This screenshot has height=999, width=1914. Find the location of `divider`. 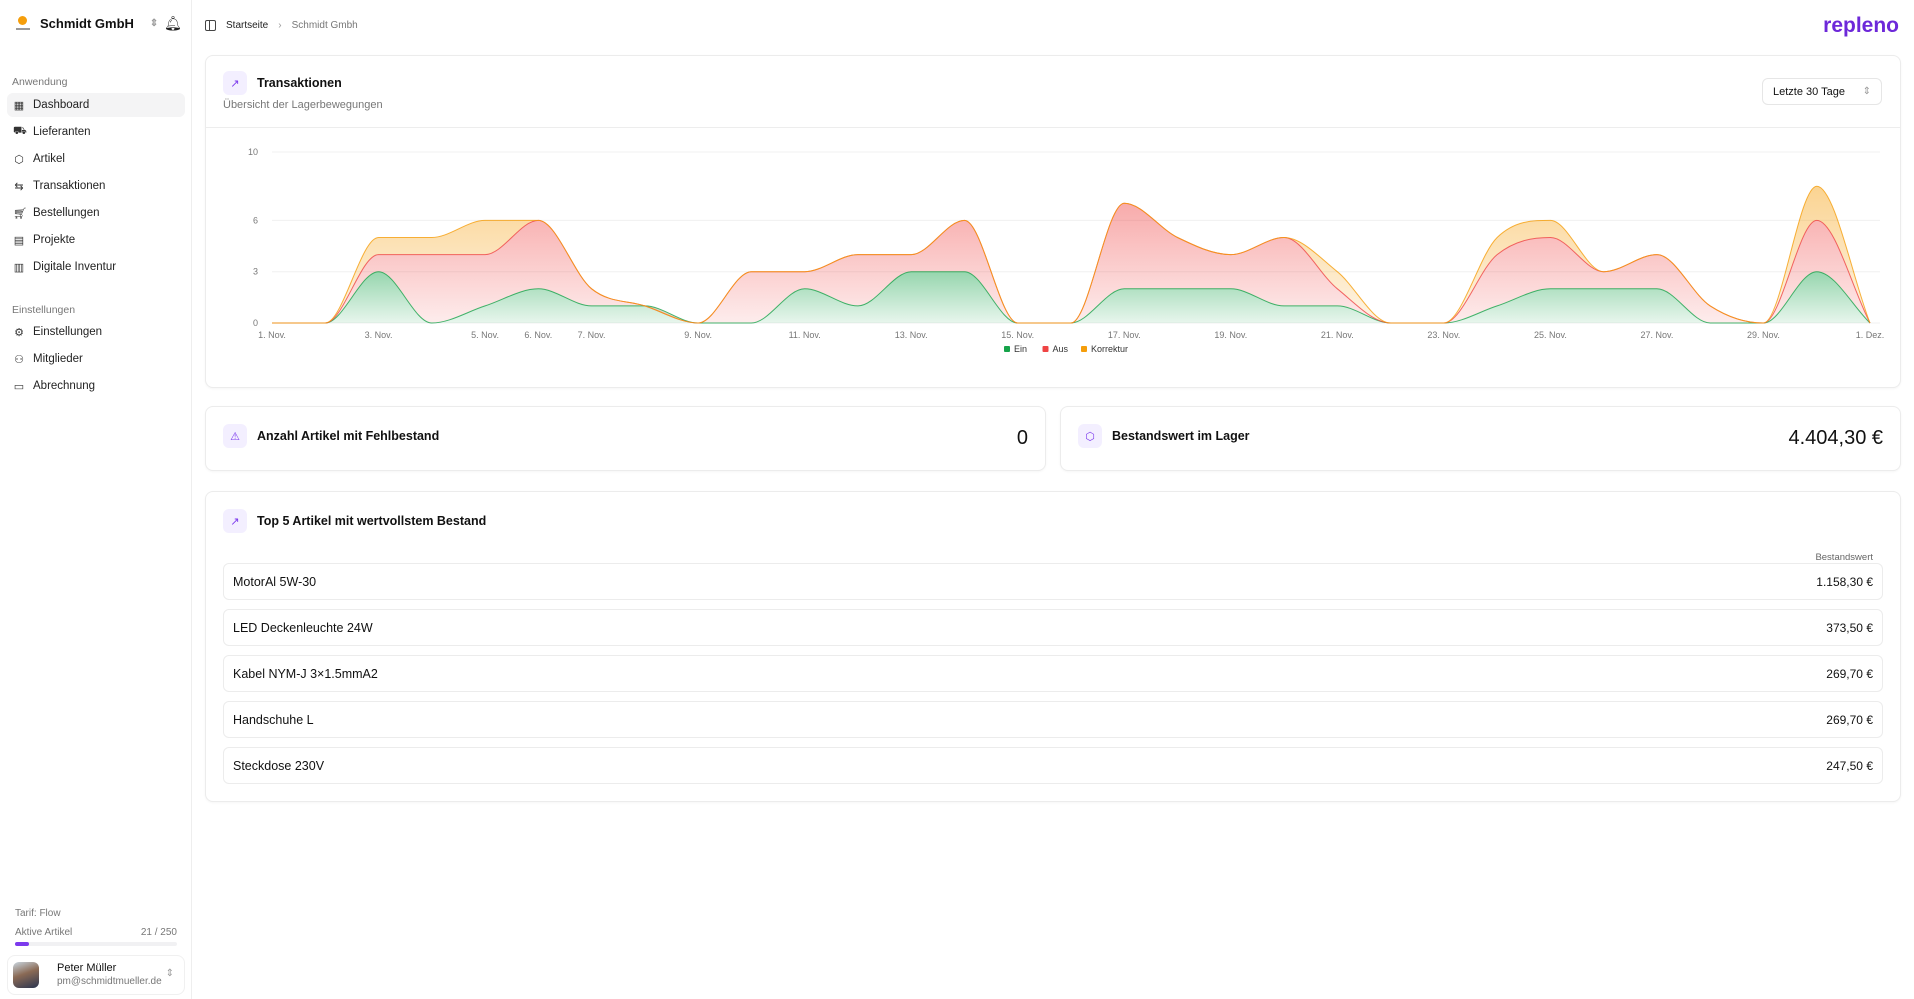

divider is located at coordinates (1053, 127).